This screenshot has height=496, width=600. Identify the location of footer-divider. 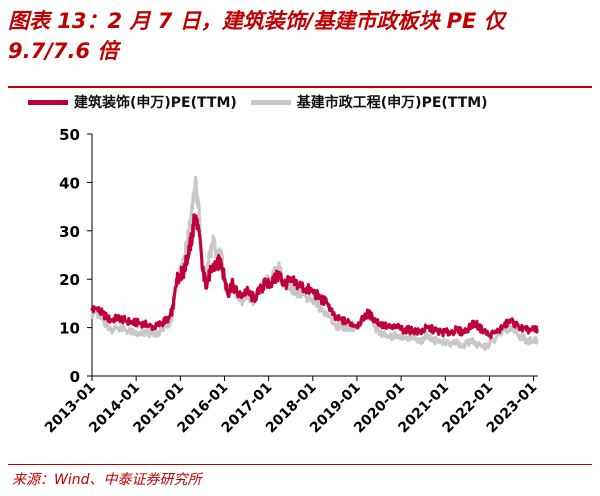
(300, 464).